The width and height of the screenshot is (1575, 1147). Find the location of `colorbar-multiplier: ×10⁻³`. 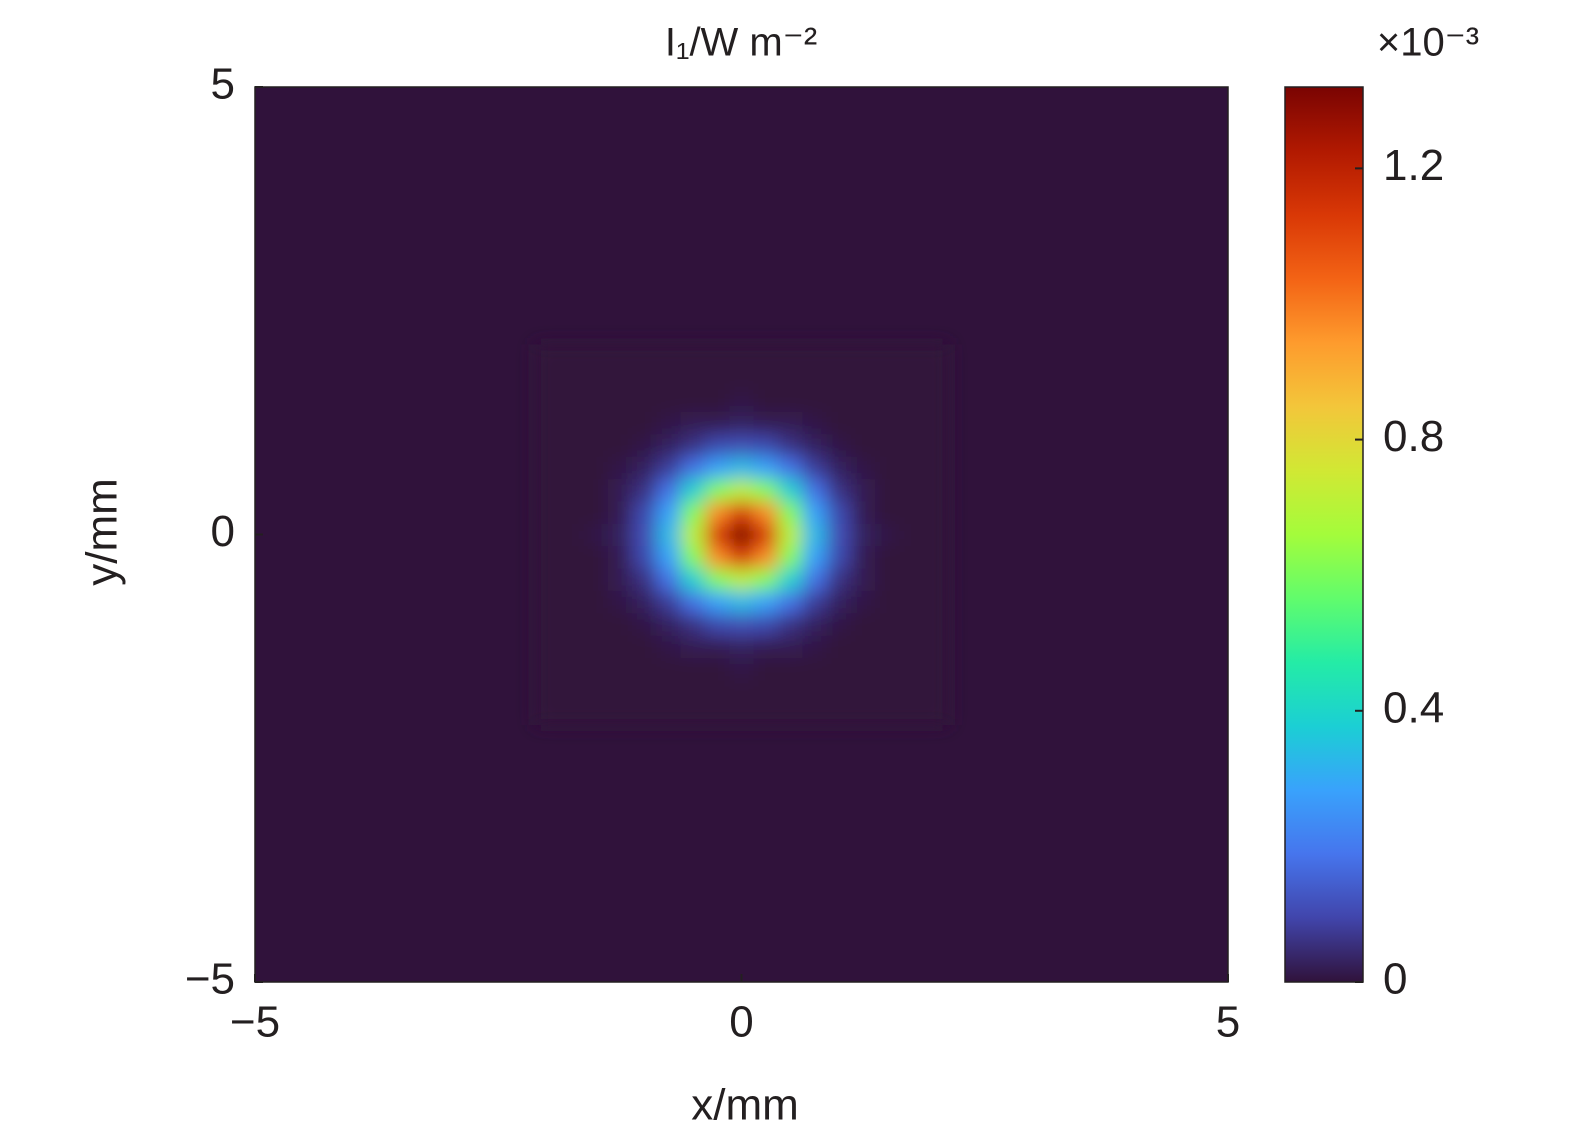

colorbar-multiplier: ×10⁻³ is located at coordinates (1428, 43).